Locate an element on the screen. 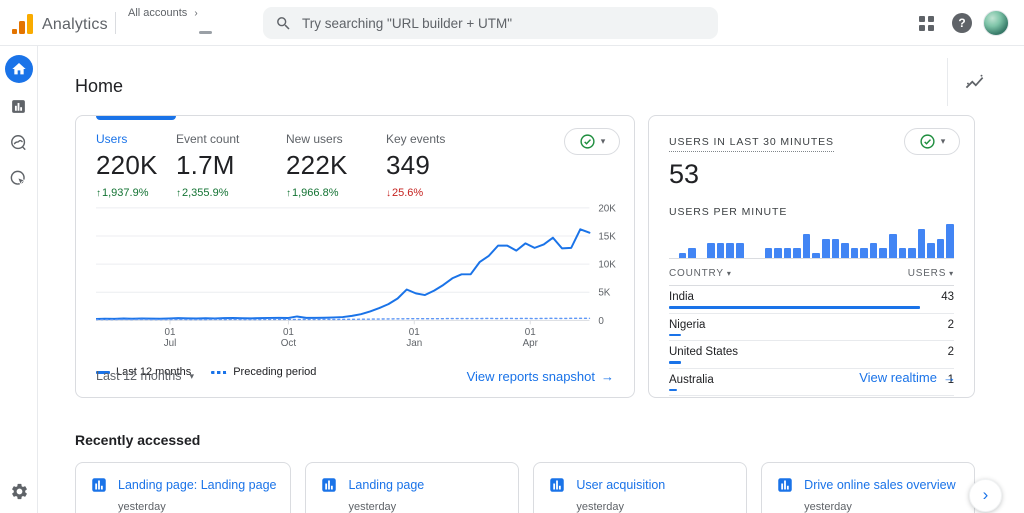 This screenshot has height=513, width=1024. analytics-logo-icon is located at coordinates (22, 24).